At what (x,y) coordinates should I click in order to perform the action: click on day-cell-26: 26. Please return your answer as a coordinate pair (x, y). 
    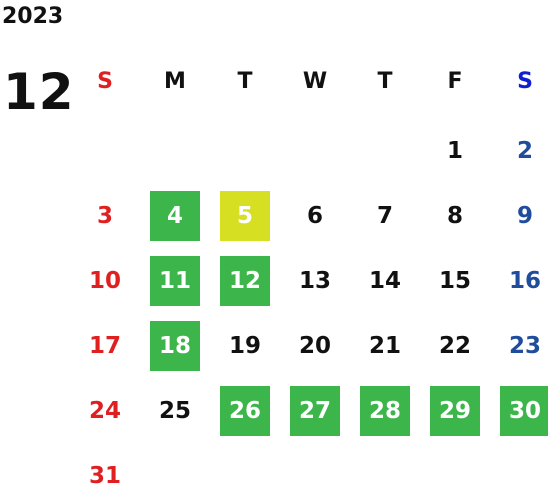
    Looking at the image, I should click on (245, 411).